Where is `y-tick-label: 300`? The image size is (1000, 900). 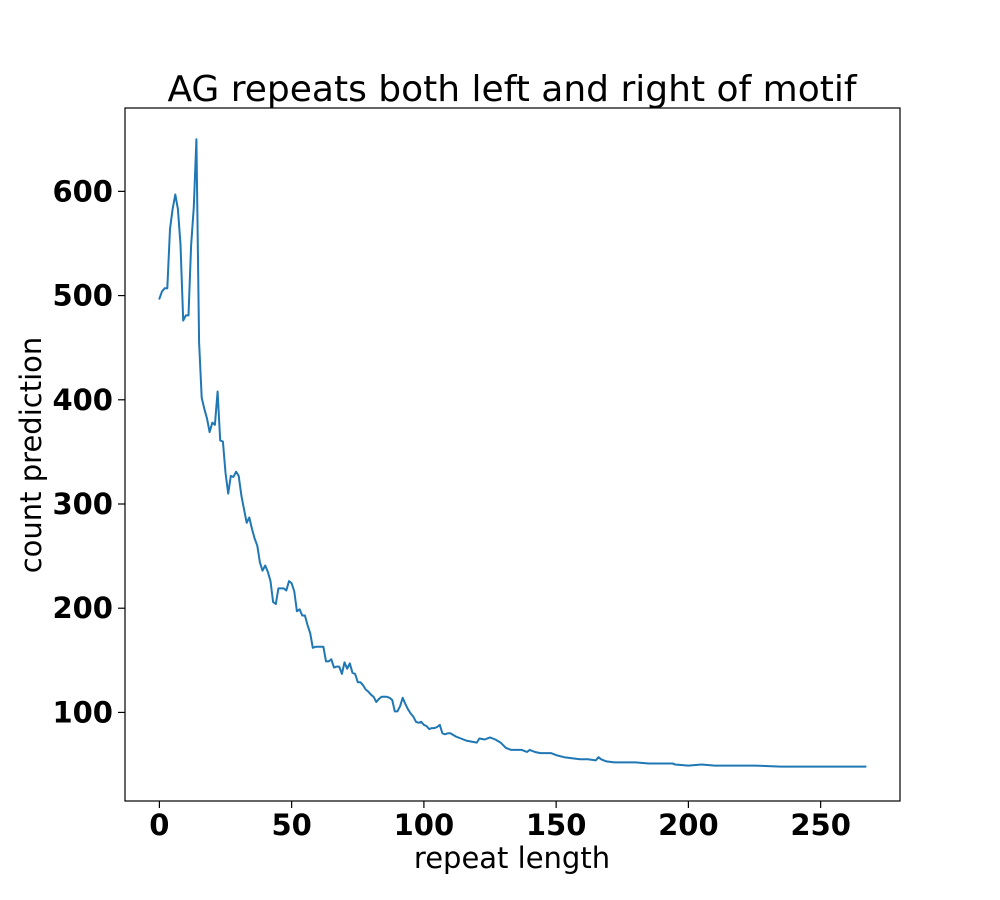 y-tick-label: 300 is located at coordinates (82, 504).